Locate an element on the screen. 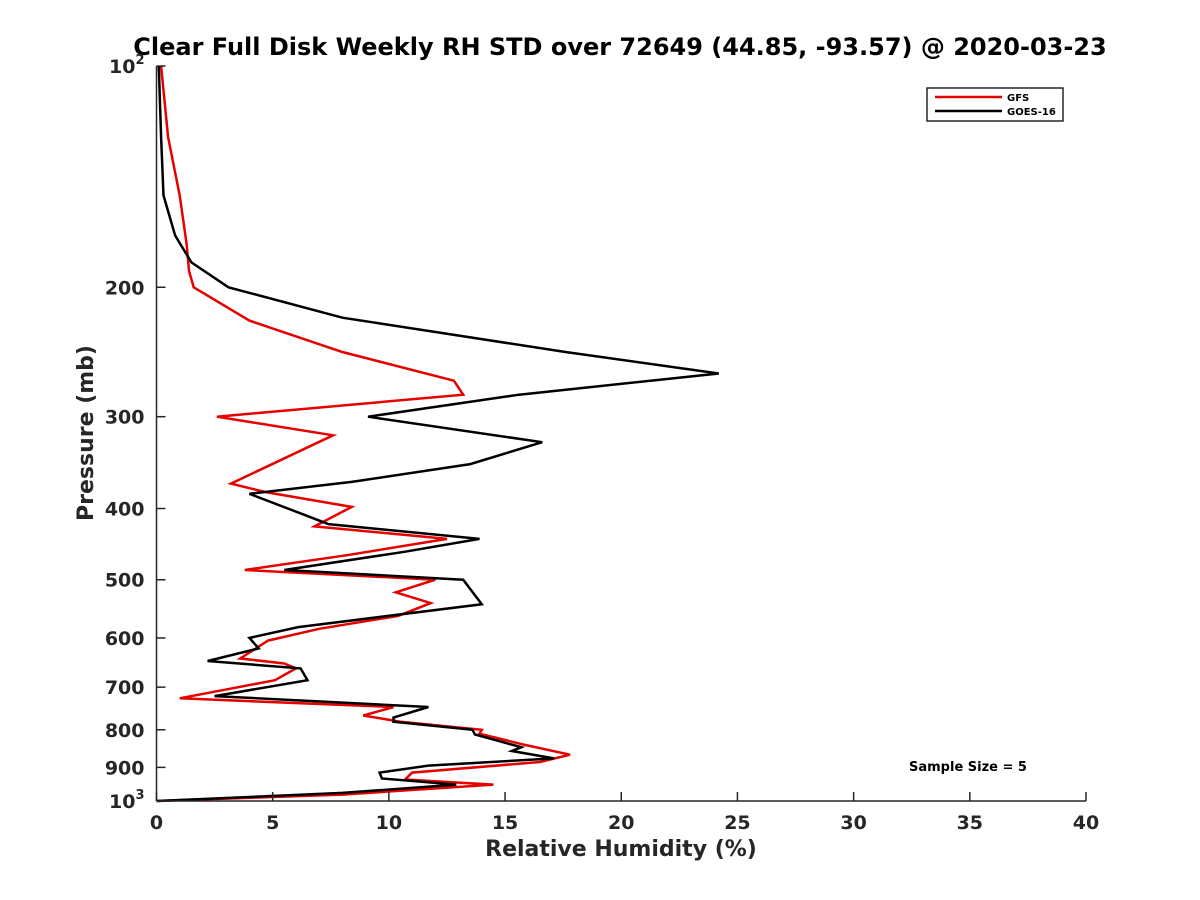  x-tick-label: 15 is located at coordinates (505, 823).